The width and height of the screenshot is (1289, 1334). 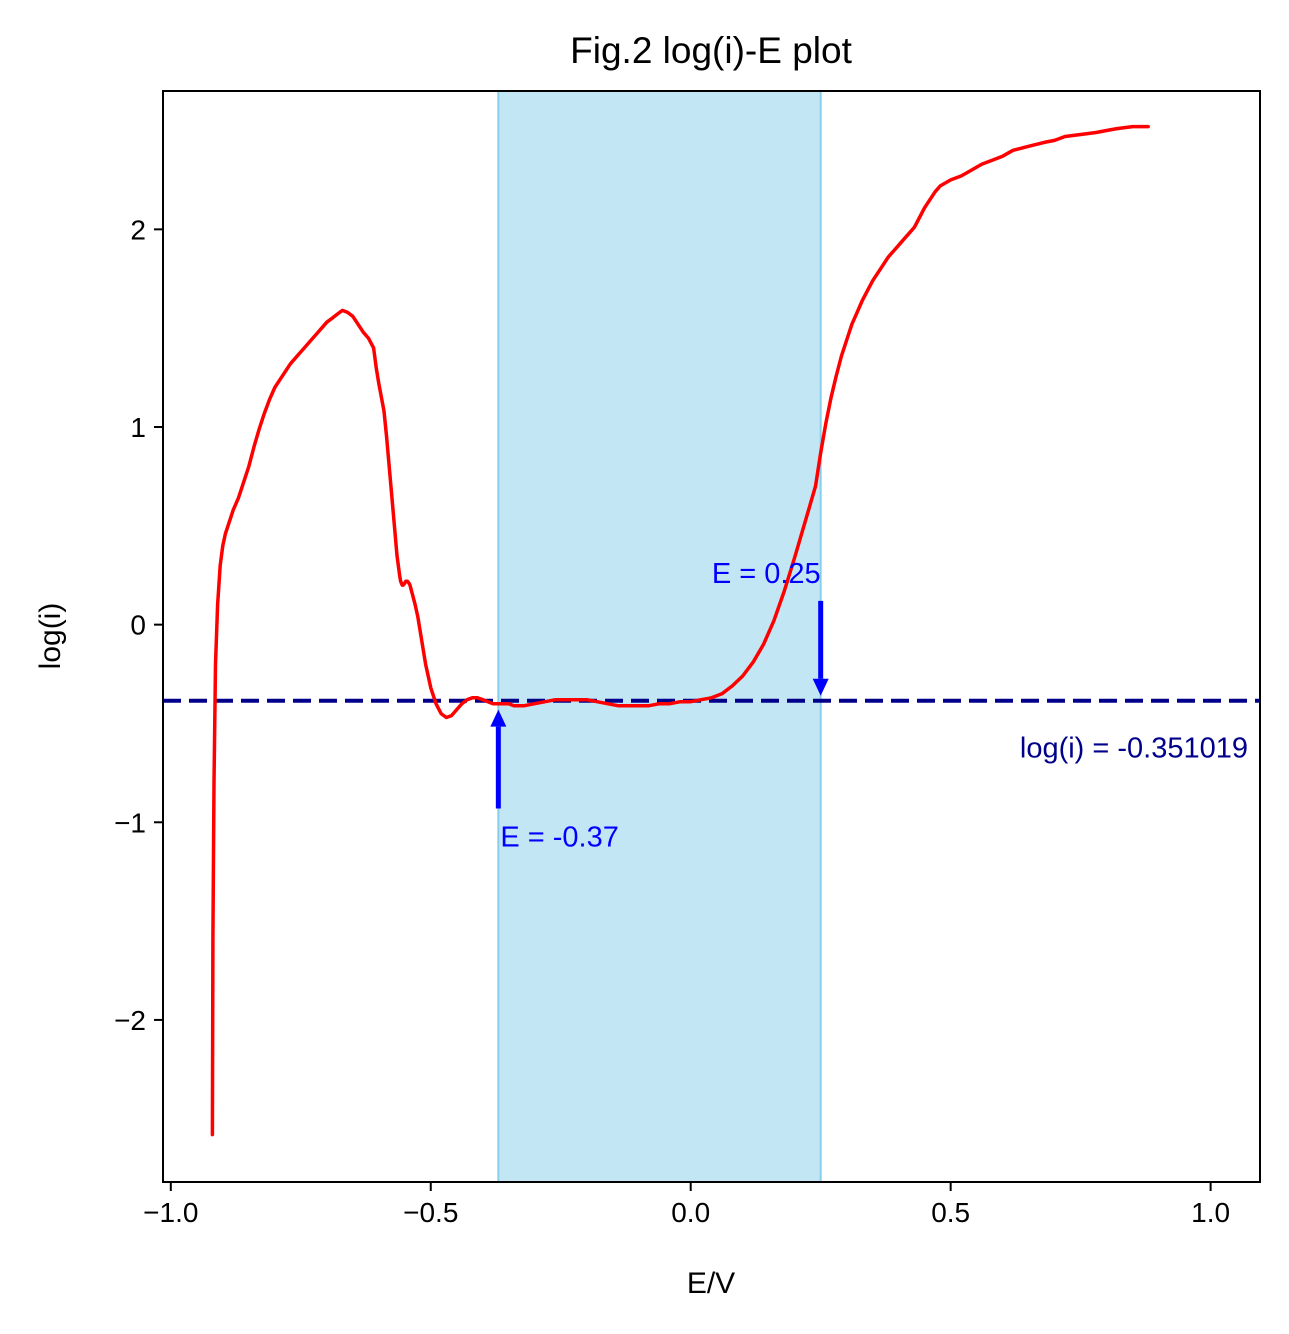 I want to click on y-axis-label: log(i), so click(x=50, y=636).